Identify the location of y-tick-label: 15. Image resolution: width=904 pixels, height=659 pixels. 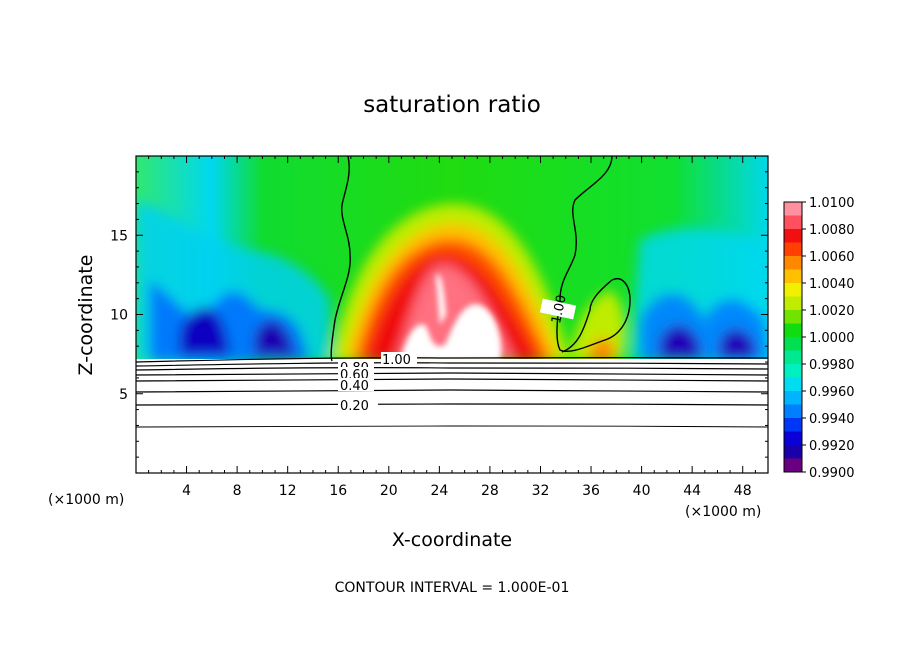
(119, 236).